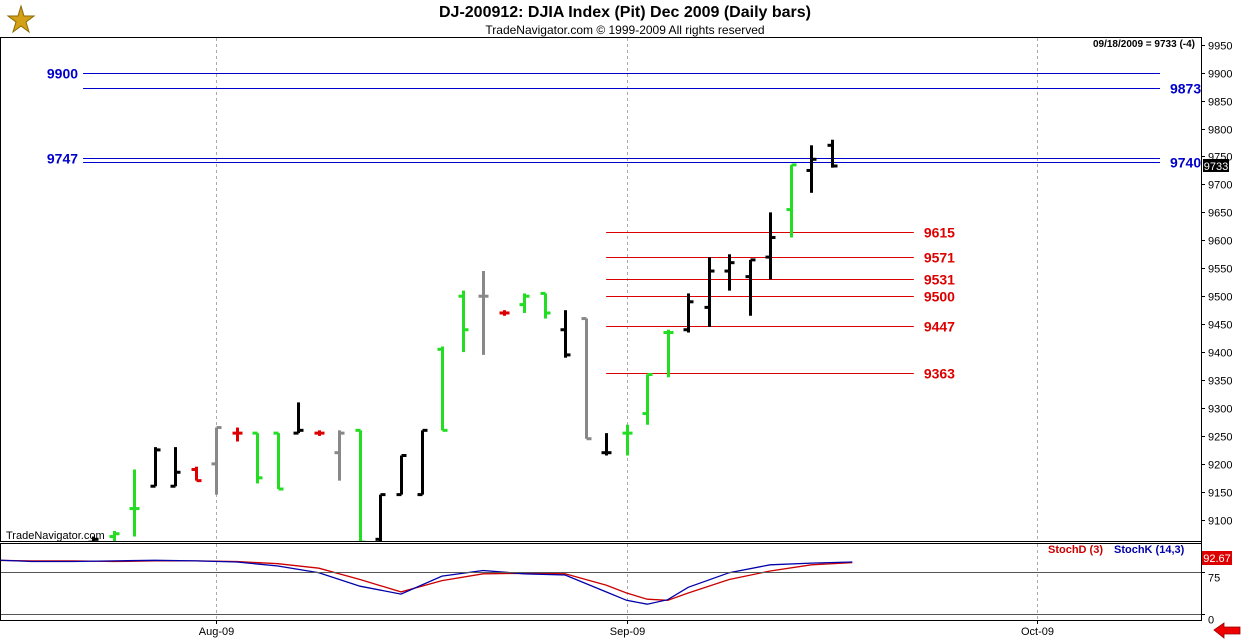  I want to click on level-label-9500: 9500, so click(939, 297).